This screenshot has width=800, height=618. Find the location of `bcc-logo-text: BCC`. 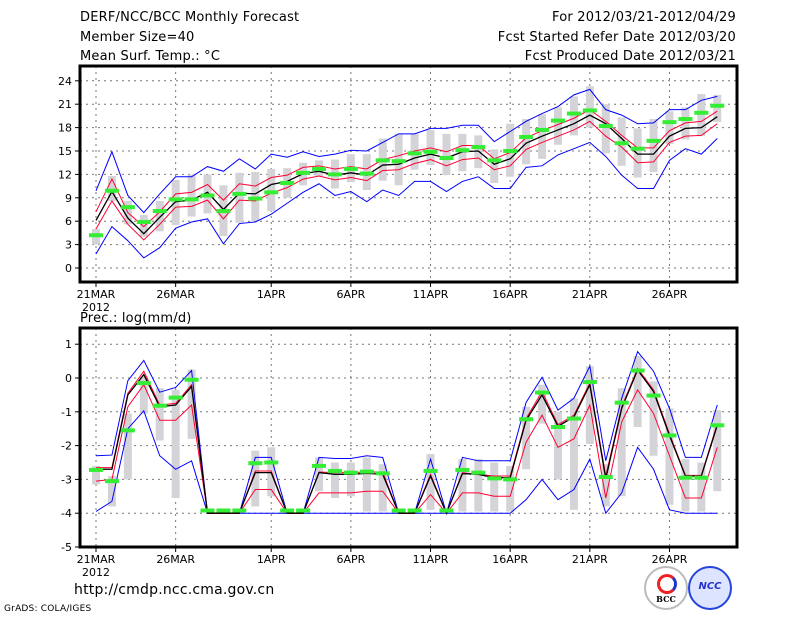

bcc-logo-text: BCC is located at coordinates (666, 599).